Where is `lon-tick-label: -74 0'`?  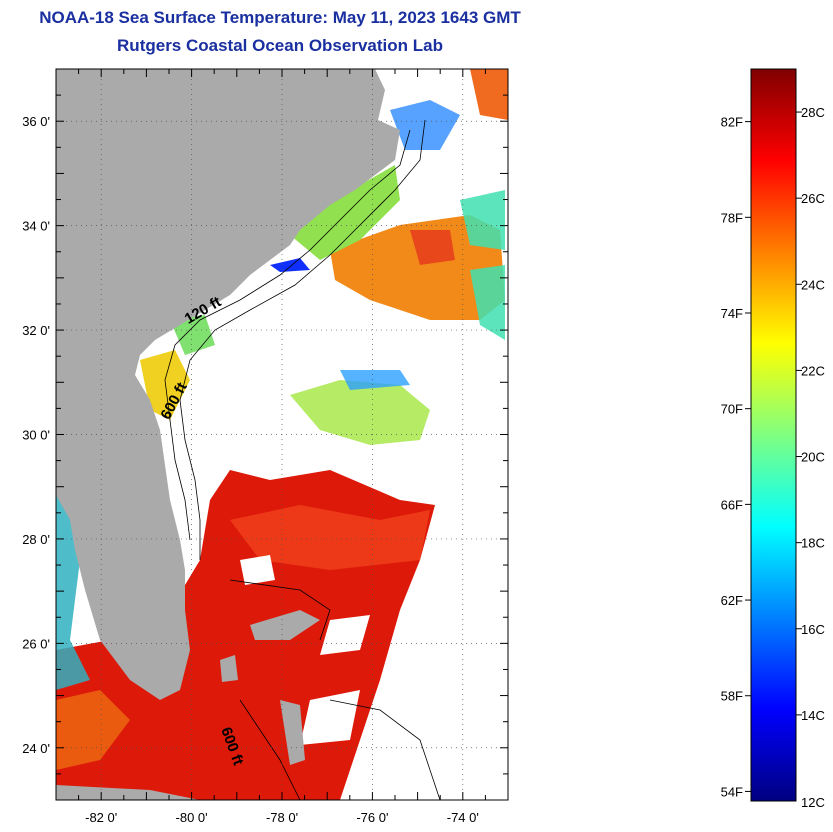 lon-tick-label: -74 0' is located at coordinates (463, 817).